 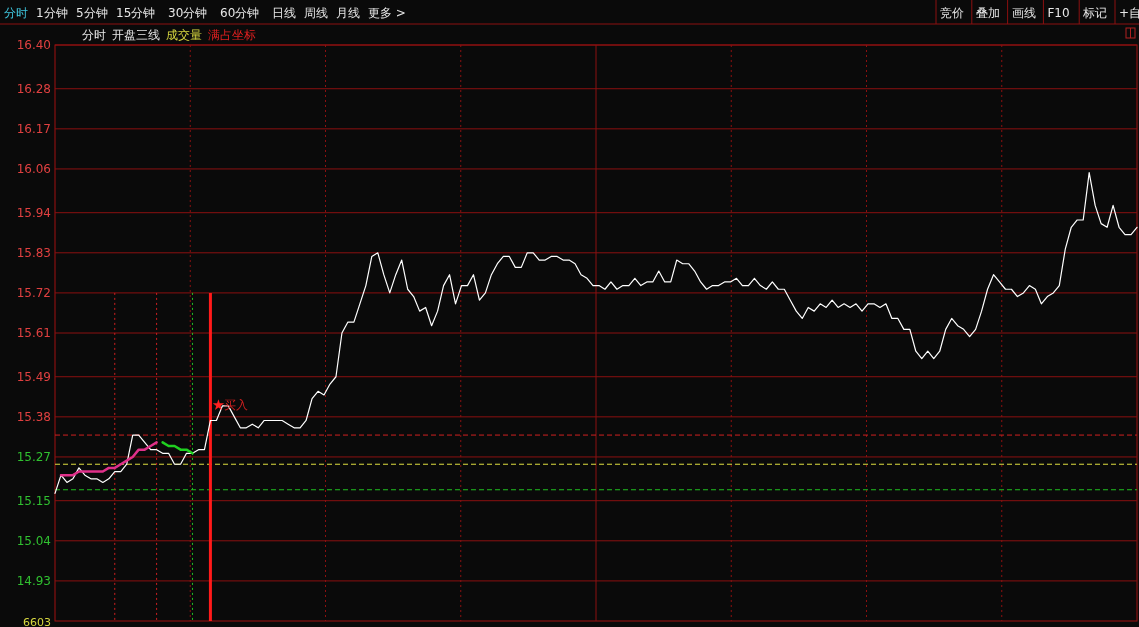 What do you see at coordinates (136, 13) in the screenshot?
I see `text: 15分钟` at bounding box center [136, 13].